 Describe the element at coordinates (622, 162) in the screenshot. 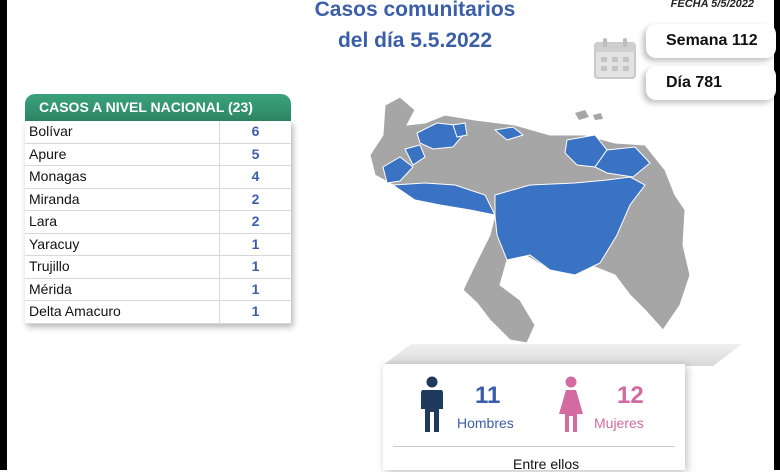

I see `map-region-delta` at that location.